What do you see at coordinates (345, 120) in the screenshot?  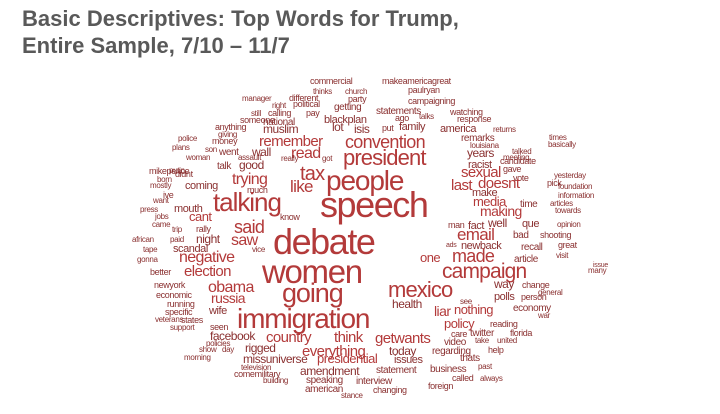 I see `cloud-word: blackplan` at bounding box center [345, 120].